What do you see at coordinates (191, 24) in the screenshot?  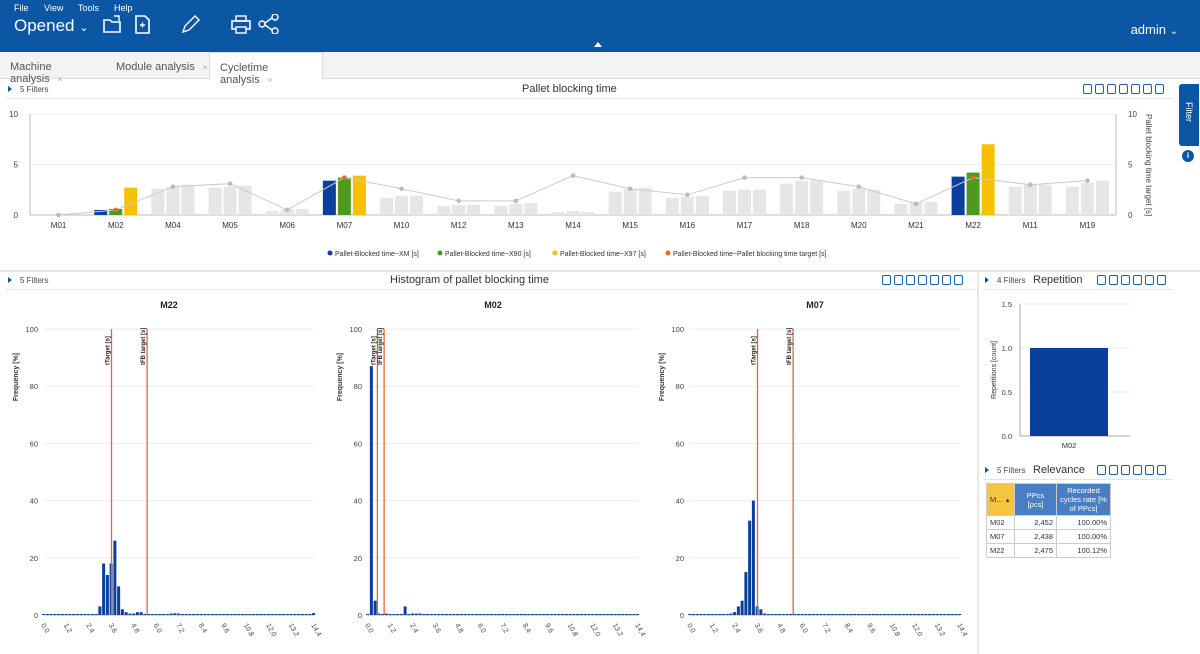 I see `pencil-icon` at bounding box center [191, 24].